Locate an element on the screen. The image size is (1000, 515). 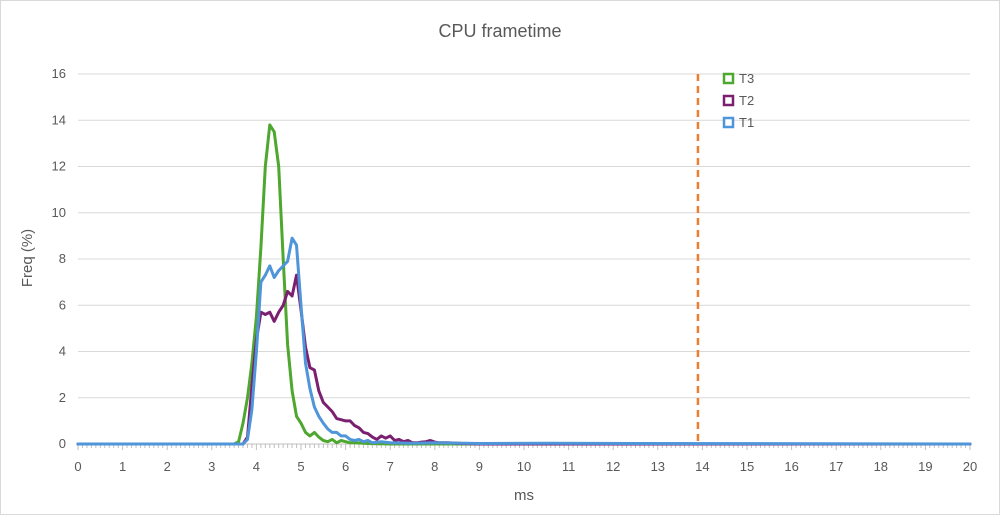
y-tick-label: 8 is located at coordinates (62, 258).